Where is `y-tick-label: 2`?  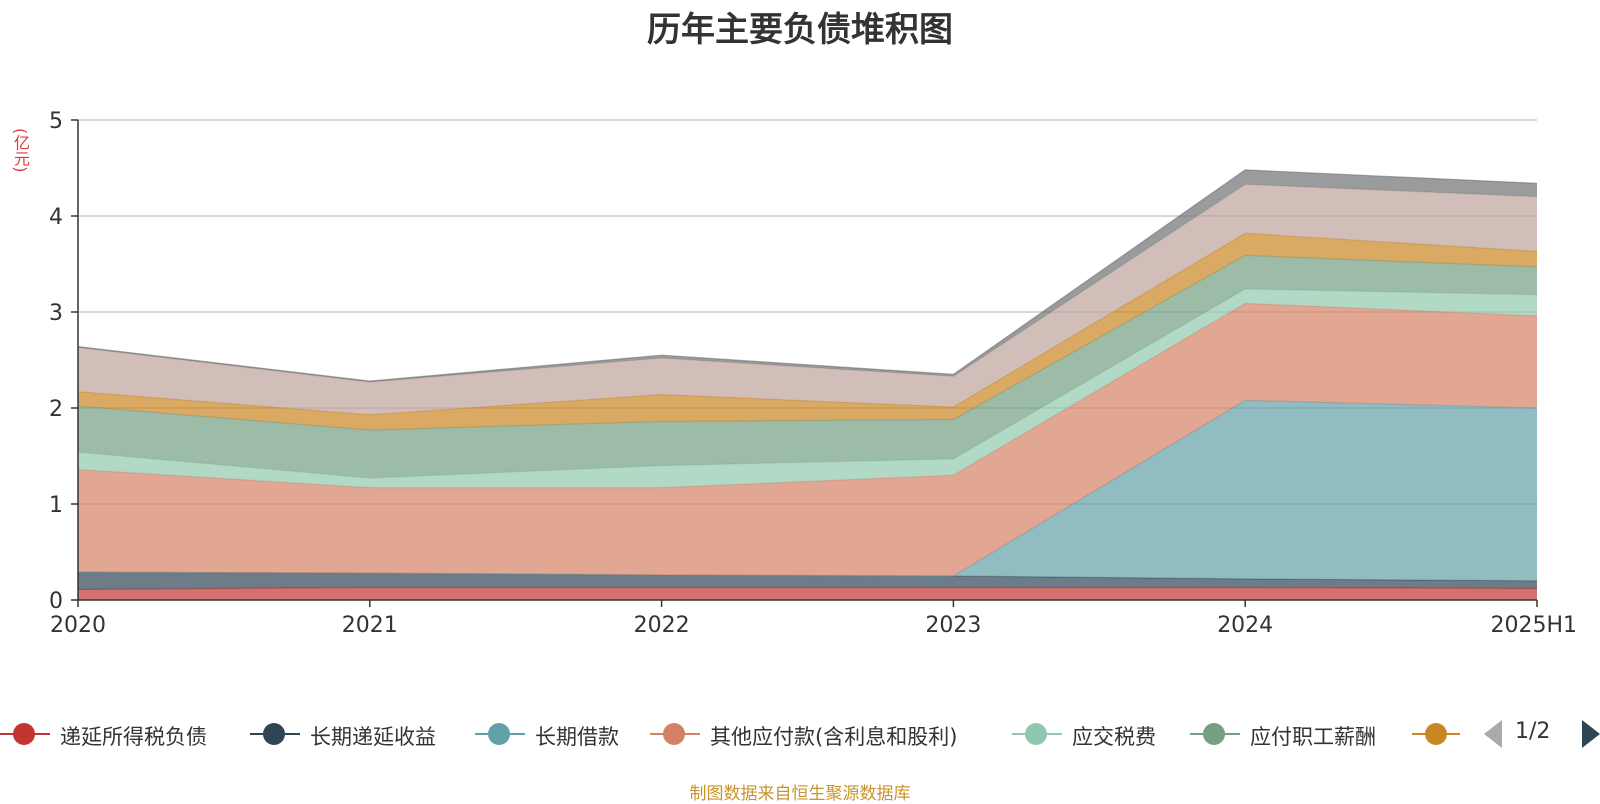
y-tick-label: 2 is located at coordinates (56, 409).